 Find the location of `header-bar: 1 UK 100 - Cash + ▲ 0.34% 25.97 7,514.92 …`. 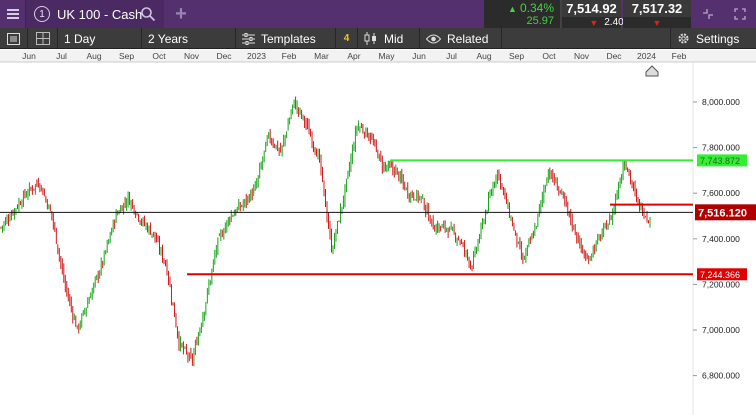

header-bar: 1 UK 100 - Cash + ▲ 0.34% 25.97 7,514.92 … is located at coordinates (378, 14).